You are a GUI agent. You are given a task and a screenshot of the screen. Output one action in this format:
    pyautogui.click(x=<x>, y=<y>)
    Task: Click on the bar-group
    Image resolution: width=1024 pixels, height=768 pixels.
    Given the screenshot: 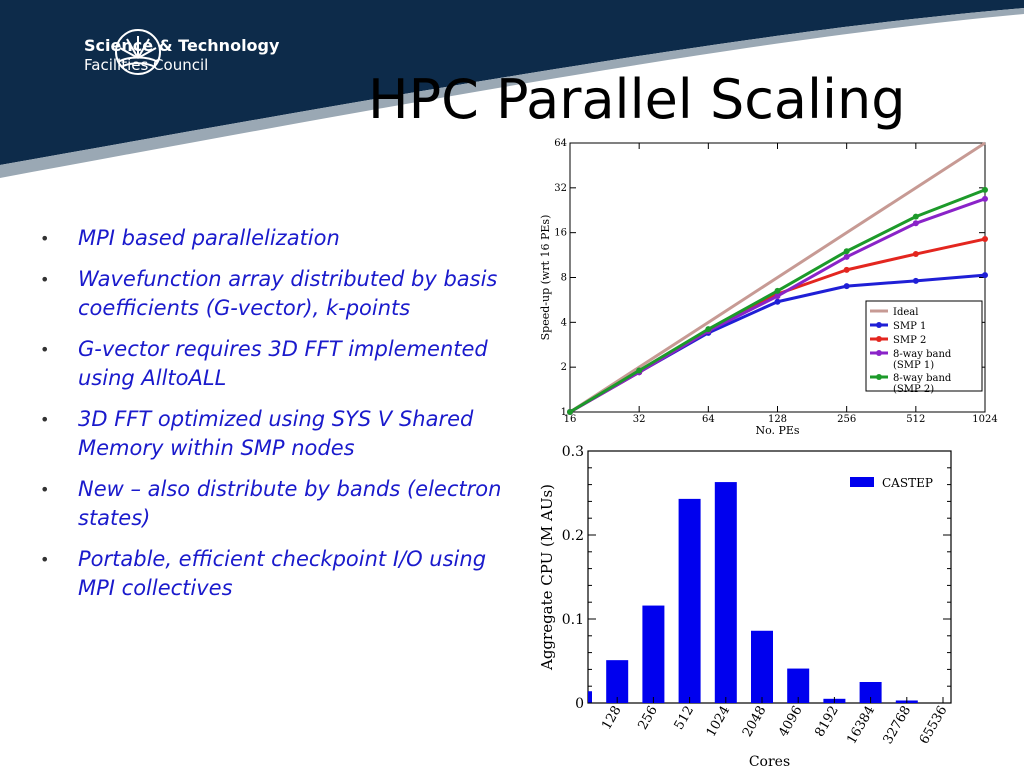 What is the action you would take?
    pyautogui.click(x=753, y=592)
    